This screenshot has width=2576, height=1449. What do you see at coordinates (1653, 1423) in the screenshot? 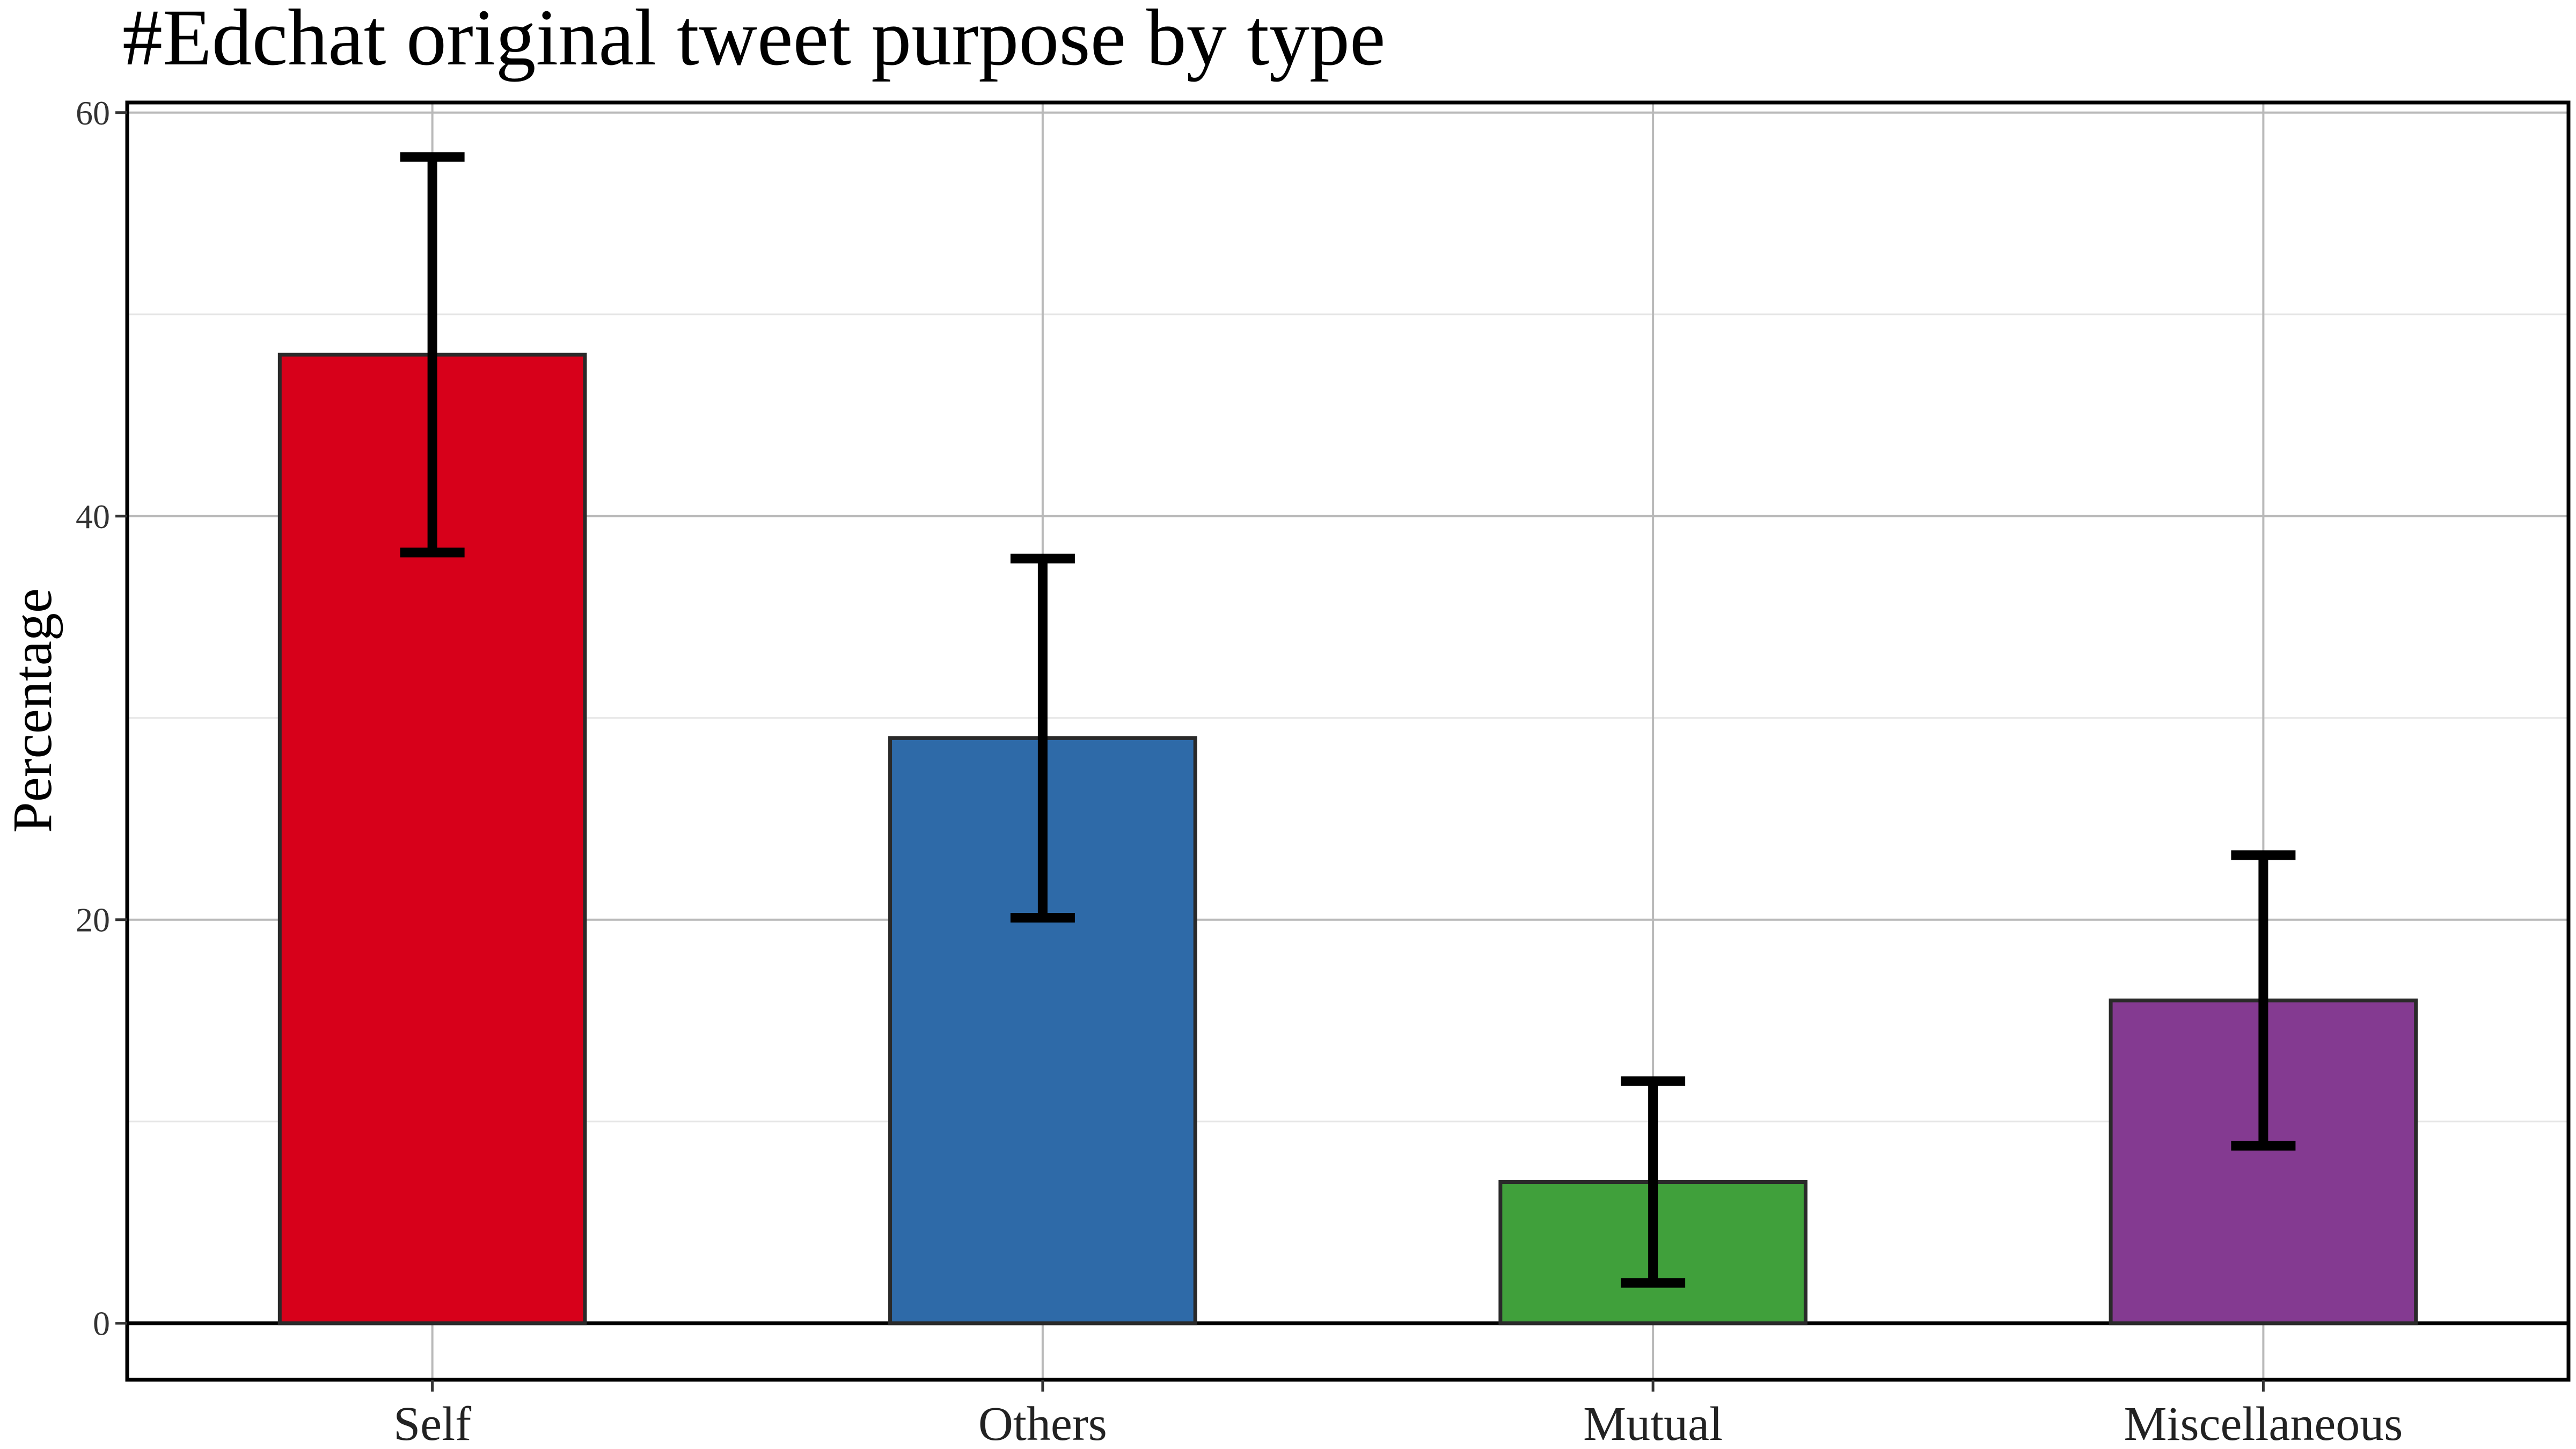
I see `x-tick-label: Mutual` at bounding box center [1653, 1423].